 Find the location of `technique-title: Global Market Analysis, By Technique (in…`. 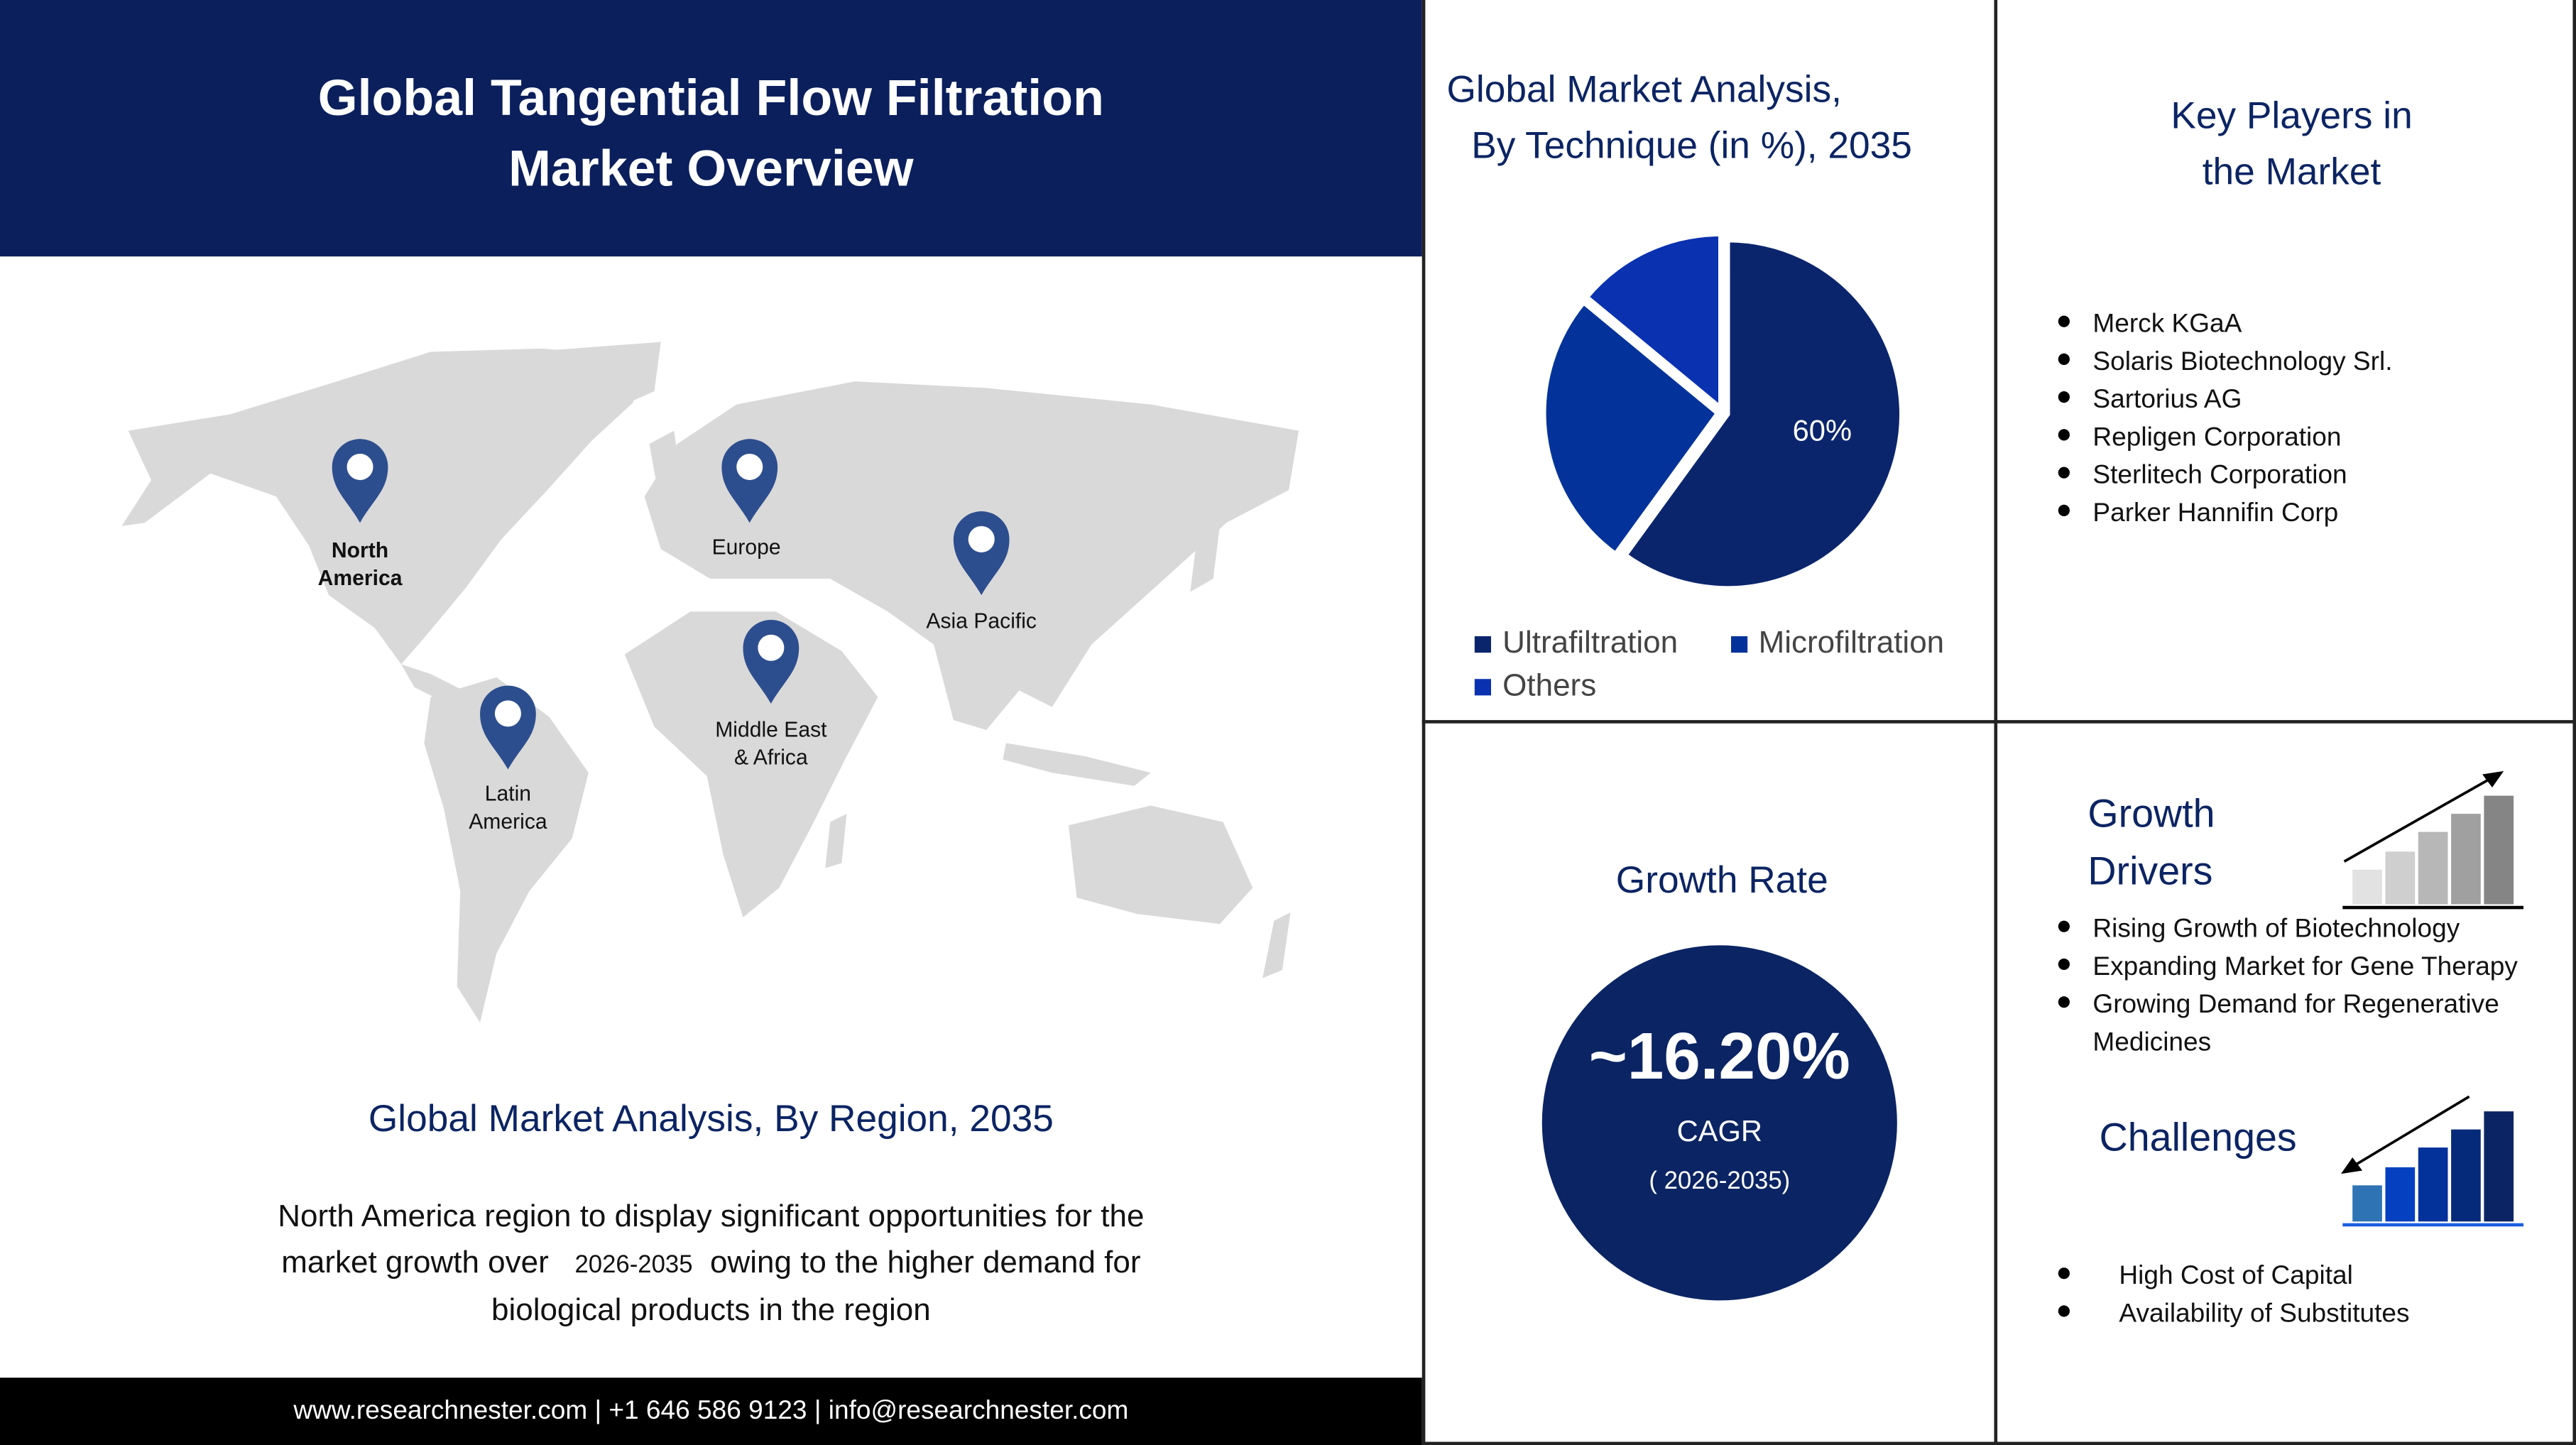

technique-title: Global Market Analysis, By Technique (in… is located at coordinates (1679, 116).